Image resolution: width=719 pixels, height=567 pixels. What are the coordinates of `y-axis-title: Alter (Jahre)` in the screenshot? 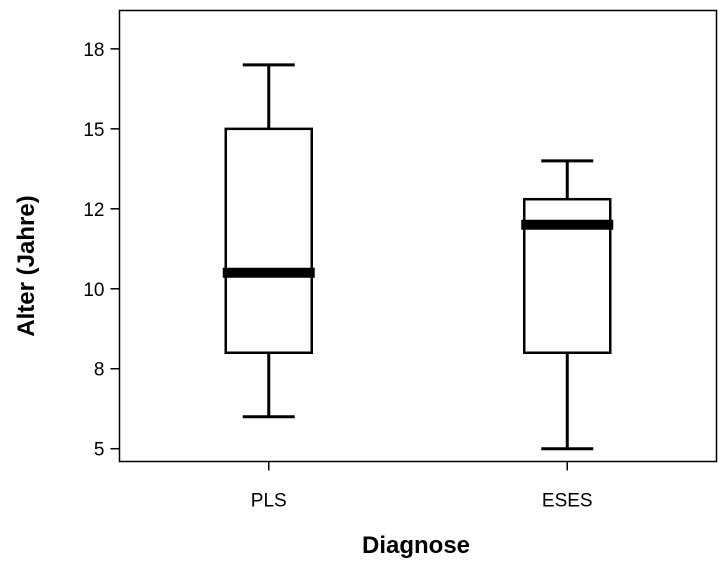 It's located at (26, 265).